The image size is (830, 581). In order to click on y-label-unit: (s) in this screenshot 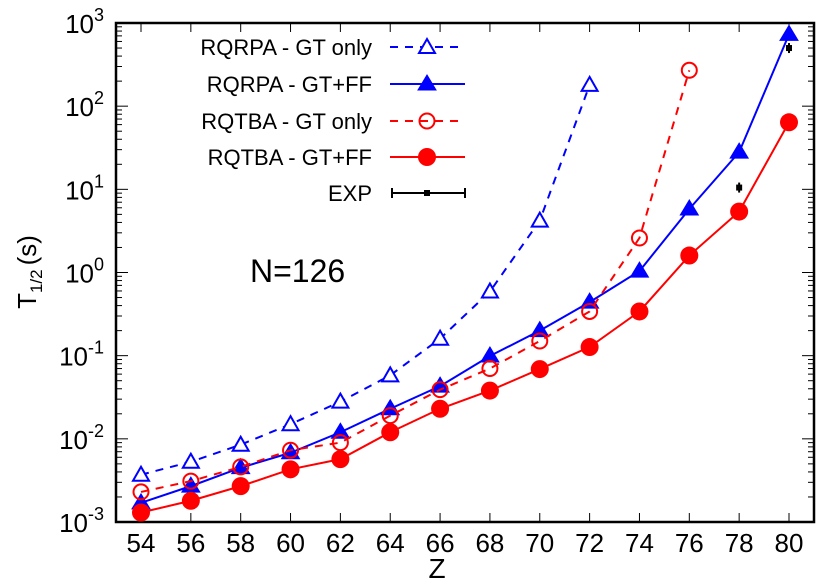, I will do `click(27, 250)`.